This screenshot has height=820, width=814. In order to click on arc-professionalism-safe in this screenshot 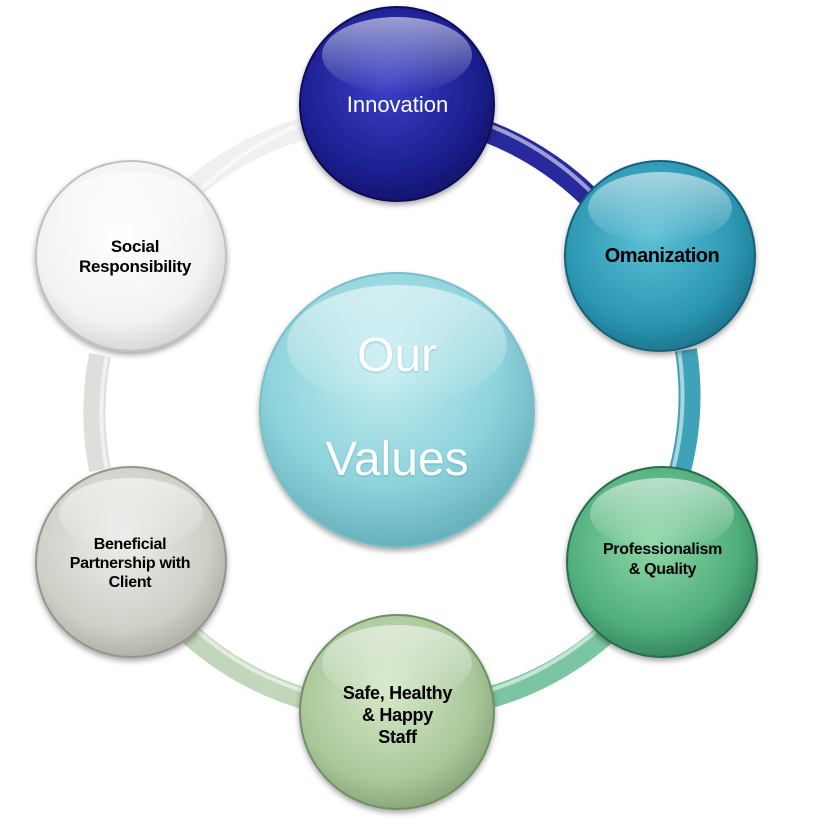, I will do `click(547, 666)`.